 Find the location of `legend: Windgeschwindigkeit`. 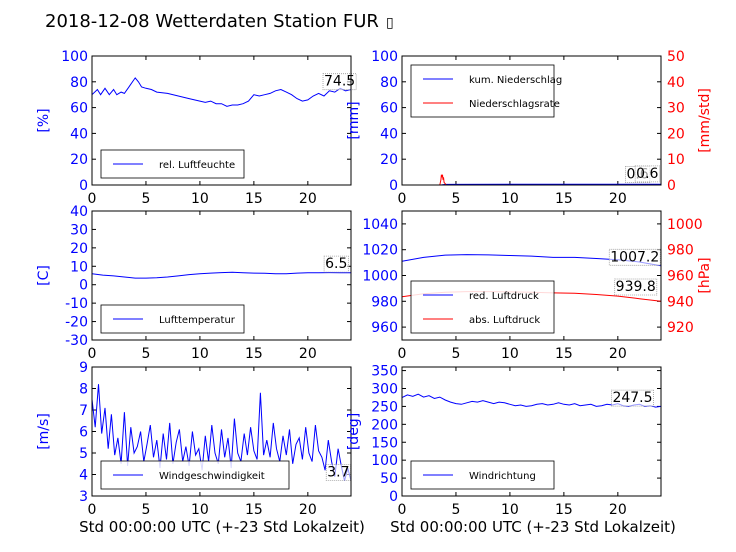

legend: Windgeschwindigkeit is located at coordinates (195, 475).